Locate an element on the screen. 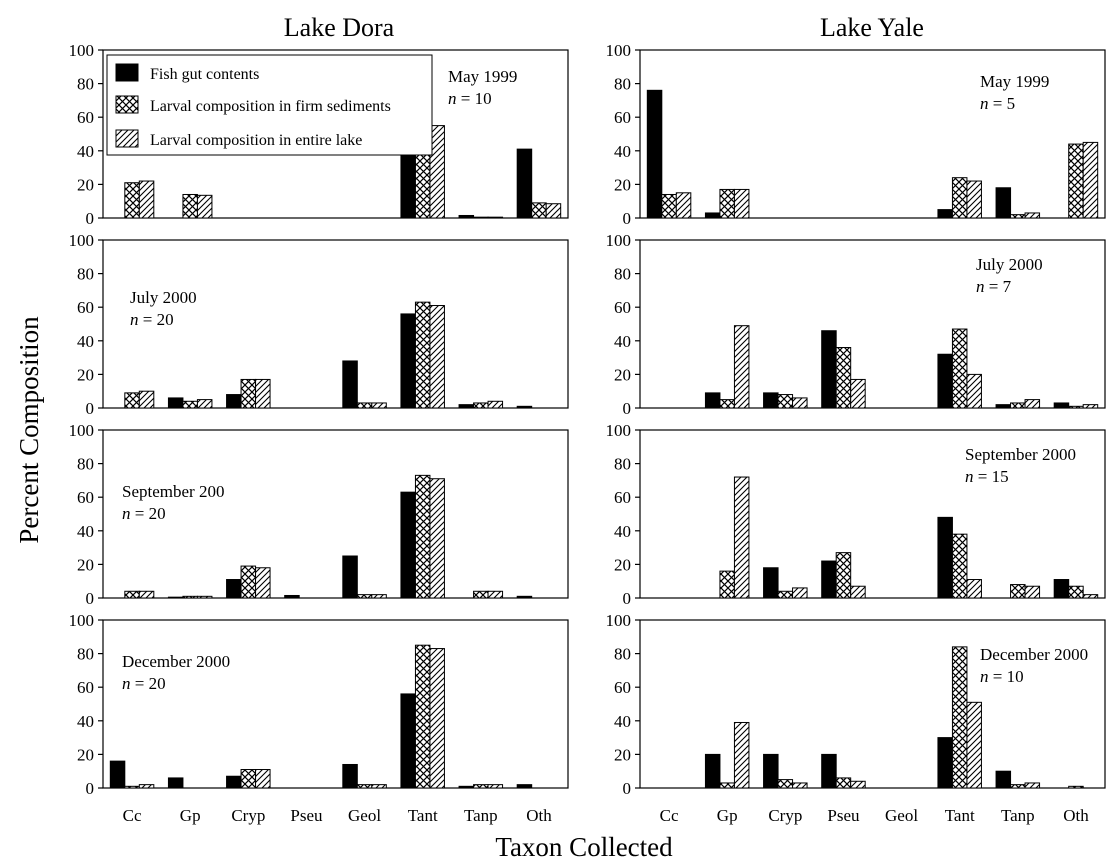  bar-firm-sediments-cc is located at coordinates (132, 594).